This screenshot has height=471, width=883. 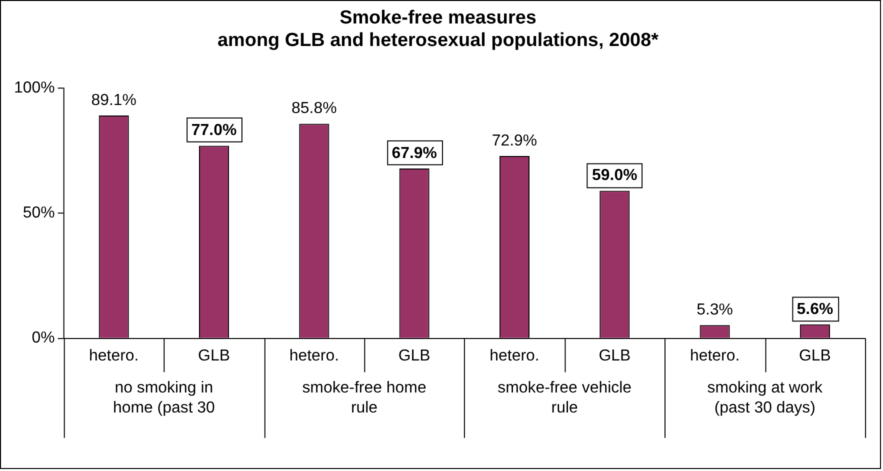 What do you see at coordinates (364, 398) in the screenshot?
I see `text: smoke-free home rule` at bounding box center [364, 398].